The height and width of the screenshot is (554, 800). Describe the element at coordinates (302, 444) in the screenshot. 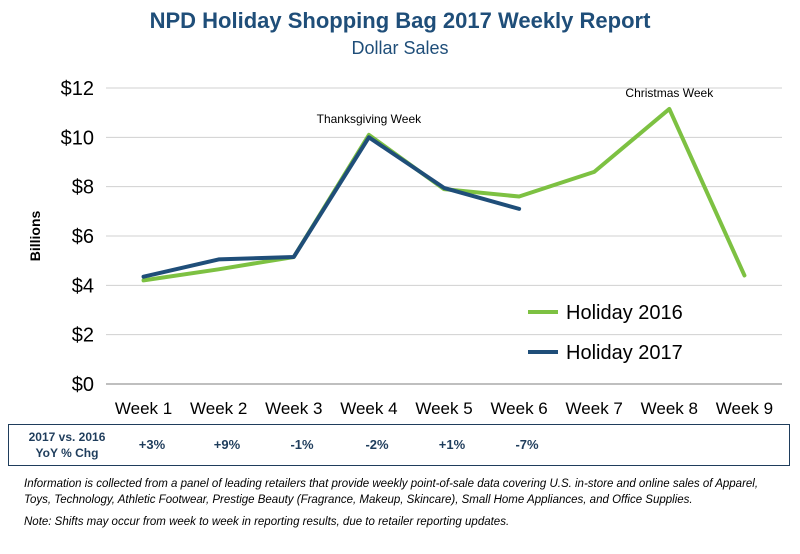

I see `yoy-week-3: -1%` at that location.